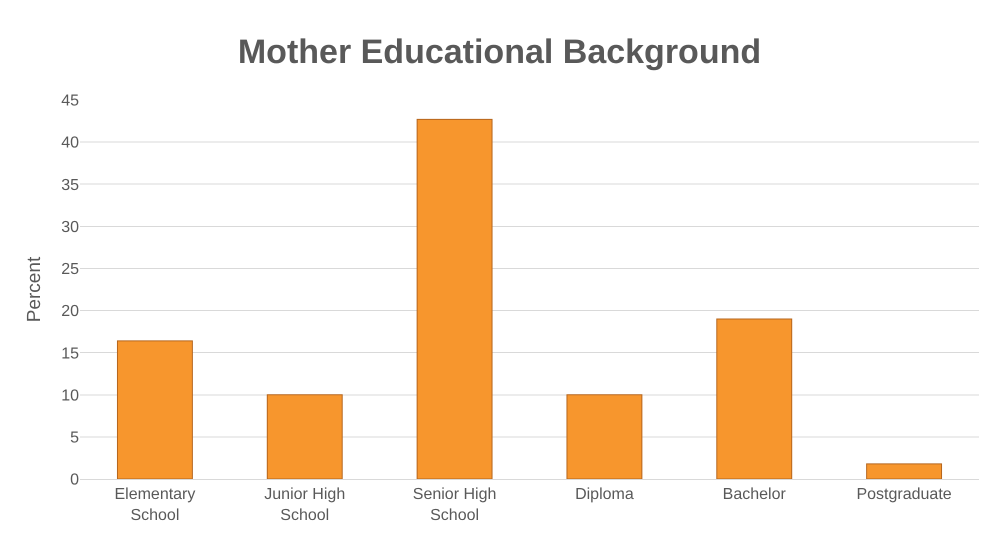  What do you see at coordinates (604, 495) in the screenshot?
I see `x-tick-label: Diploma` at bounding box center [604, 495].